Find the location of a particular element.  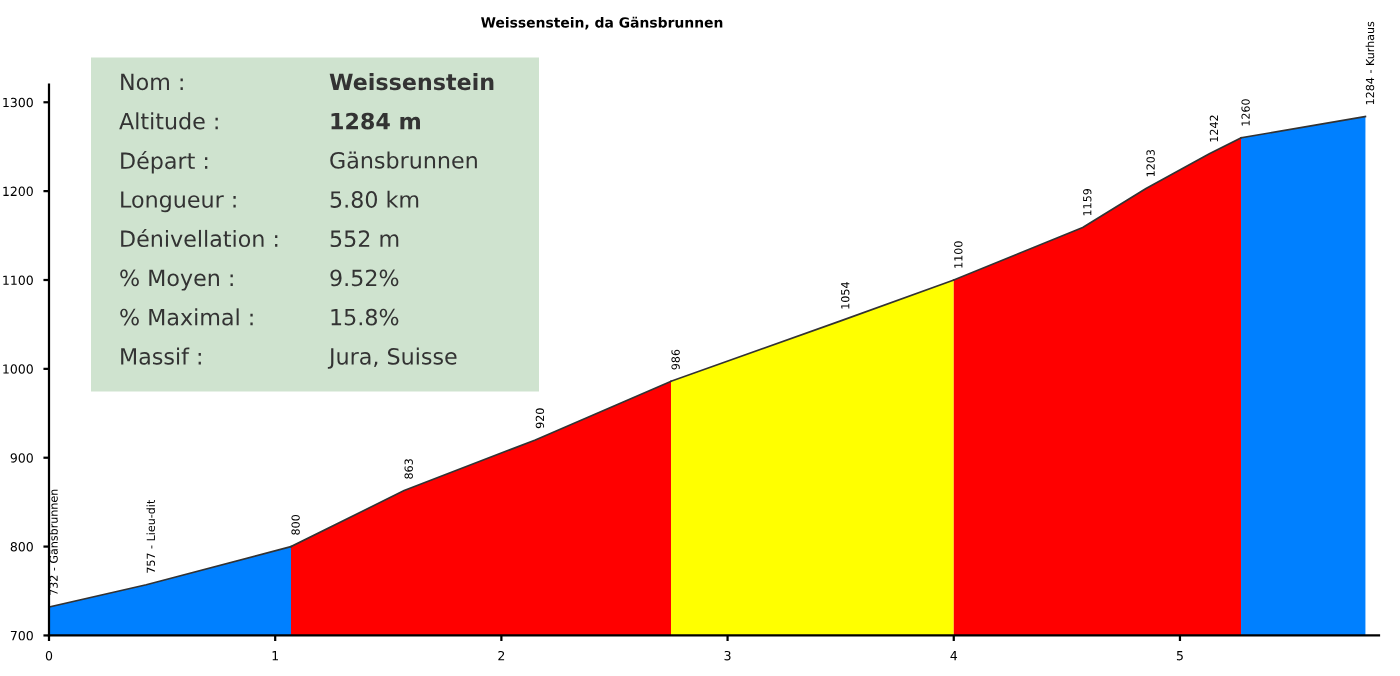

annotation: Altitude : is located at coordinates (168, 121).